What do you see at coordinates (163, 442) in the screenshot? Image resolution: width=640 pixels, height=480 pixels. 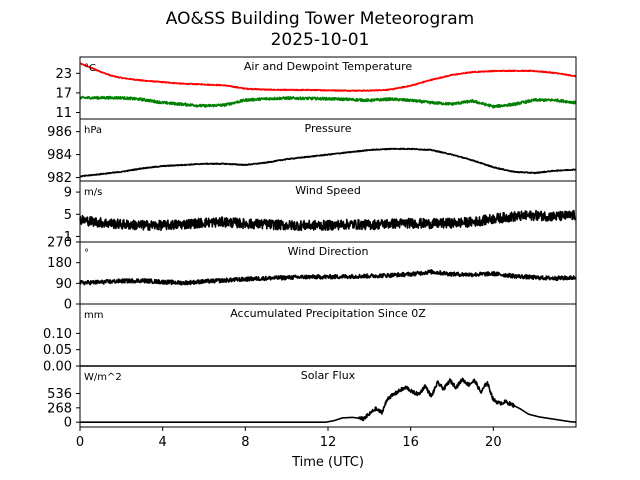 I see `x-tick-label: 4` at bounding box center [163, 442].